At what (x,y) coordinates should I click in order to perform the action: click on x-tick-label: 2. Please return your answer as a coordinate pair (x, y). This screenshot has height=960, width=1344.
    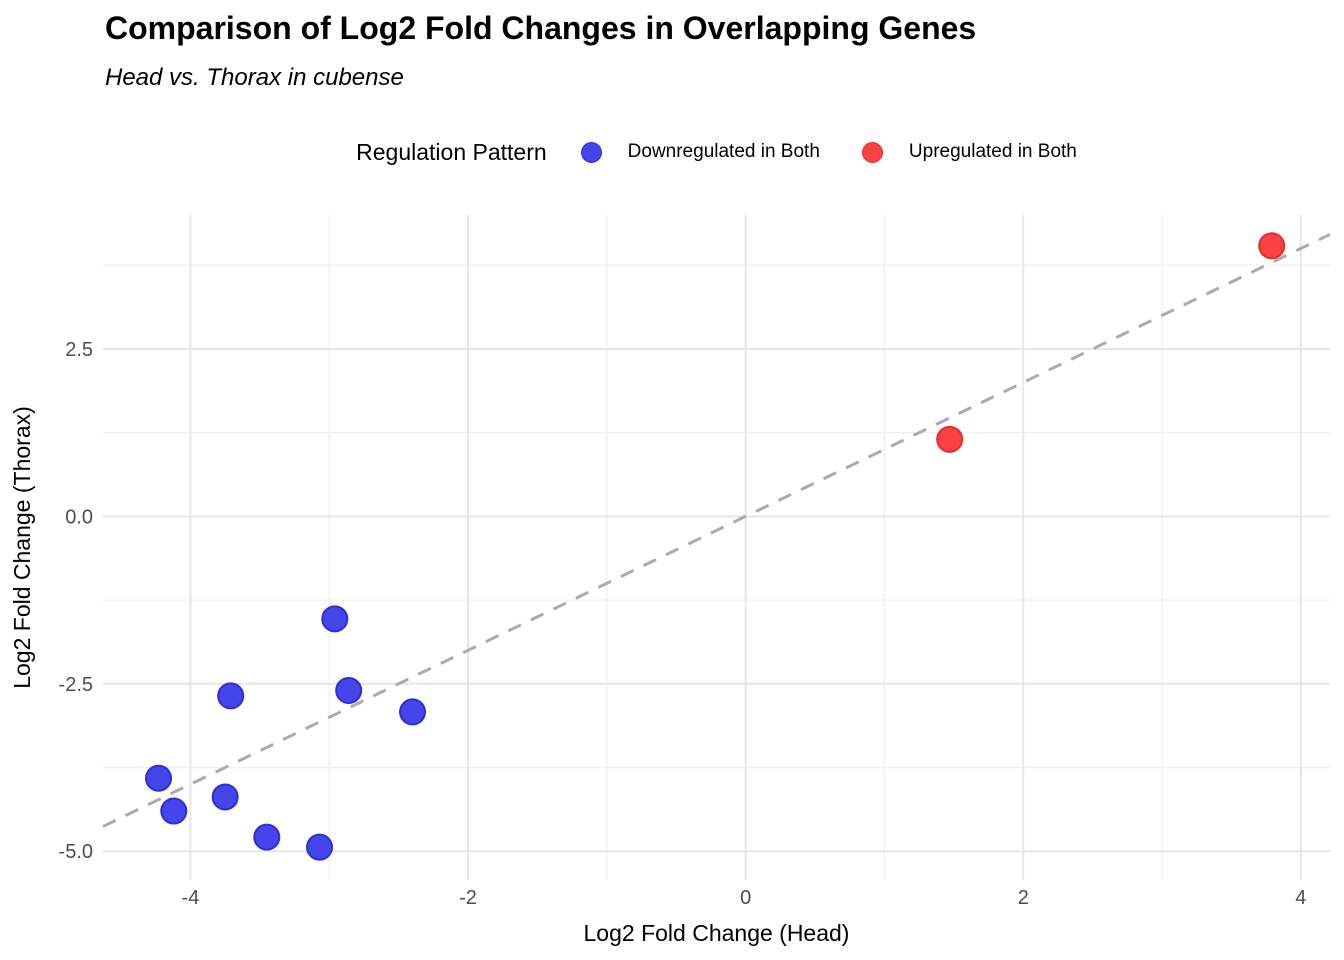
    Looking at the image, I should click on (1023, 898).